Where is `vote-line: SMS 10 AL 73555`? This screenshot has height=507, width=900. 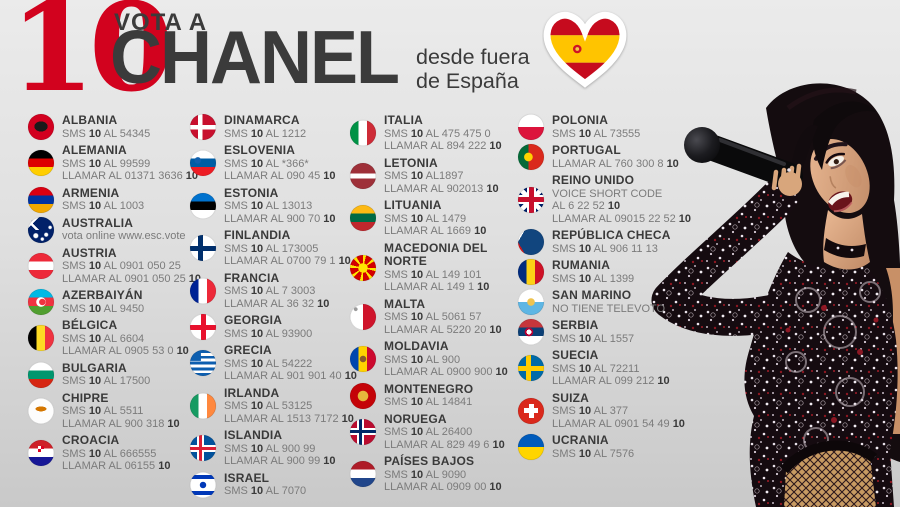
vote-line: SMS 10 AL 73555 is located at coordinates (596, 133).